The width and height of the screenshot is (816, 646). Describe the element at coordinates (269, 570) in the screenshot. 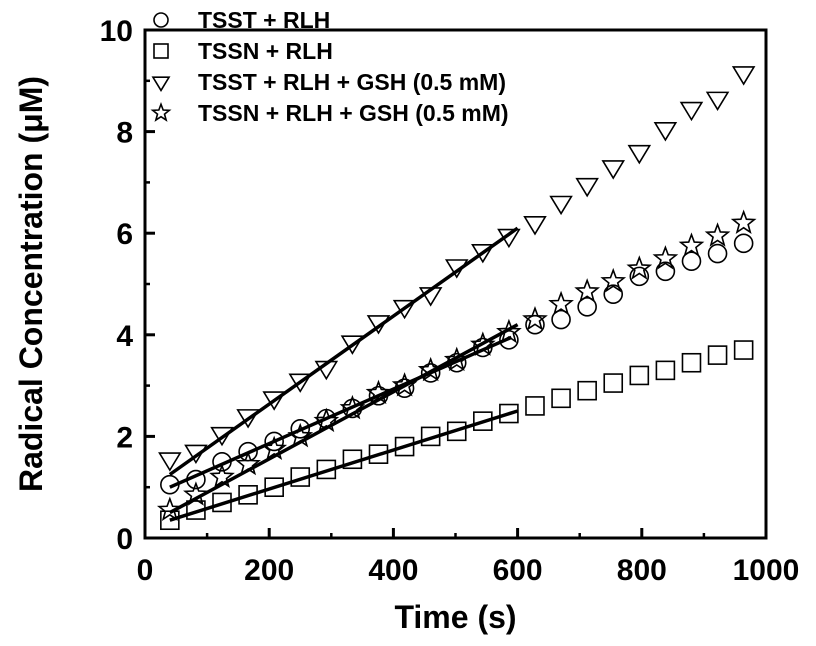

I see `x-tick-label: 200` at that location.